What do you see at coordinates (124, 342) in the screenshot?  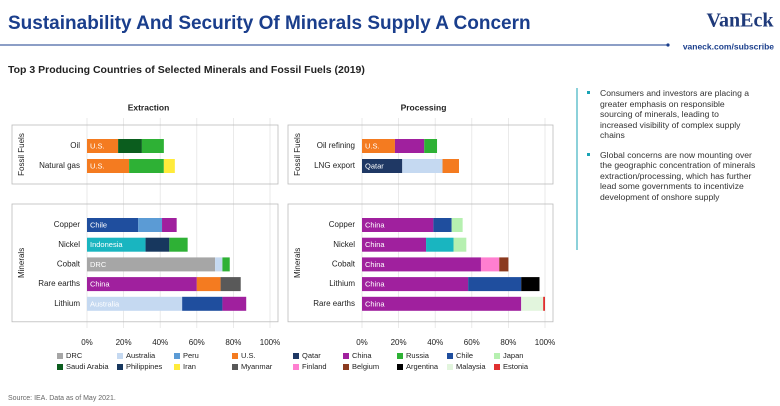 I see `x-tick-label: 20%` at bounding box center [124, 342].